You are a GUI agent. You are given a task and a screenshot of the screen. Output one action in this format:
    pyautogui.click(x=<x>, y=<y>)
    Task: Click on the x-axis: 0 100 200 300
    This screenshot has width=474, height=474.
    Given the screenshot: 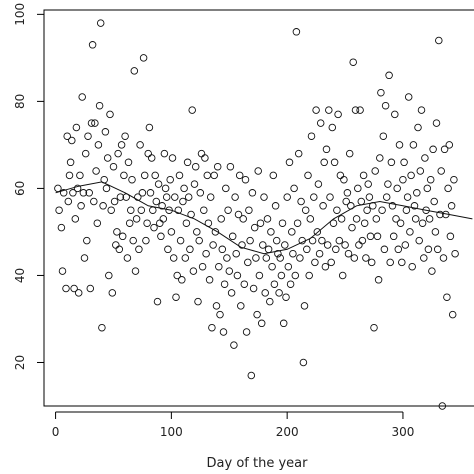 What is the action you would take?
    pyautogui.click(x=233, y=425)
    